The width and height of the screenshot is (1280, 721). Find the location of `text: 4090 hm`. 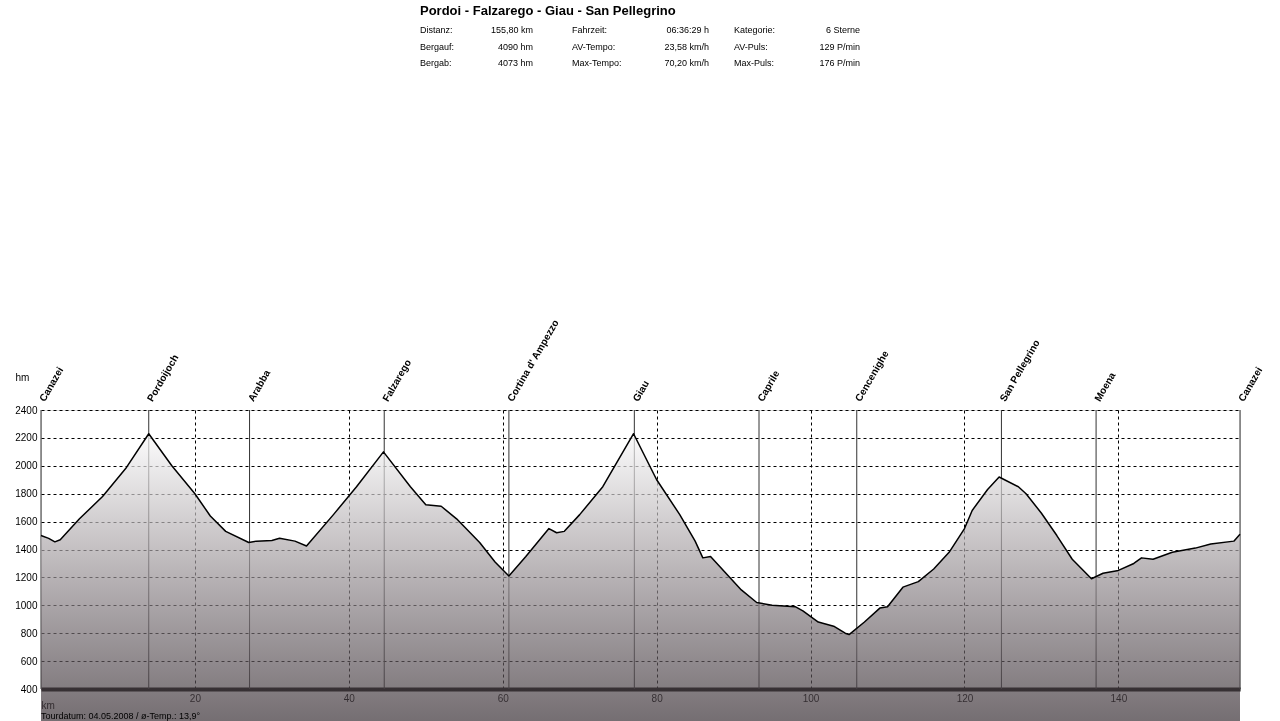

text: 4090 hm is located at coordinates (515, 46).